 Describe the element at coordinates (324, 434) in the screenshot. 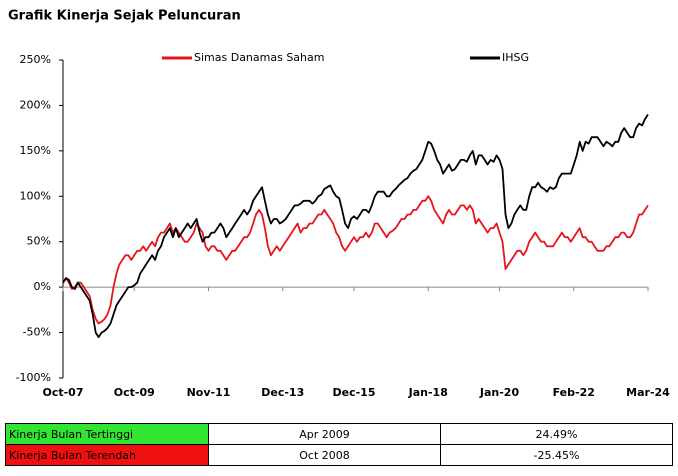

I see `table-cell: Apr 2009` at that location.